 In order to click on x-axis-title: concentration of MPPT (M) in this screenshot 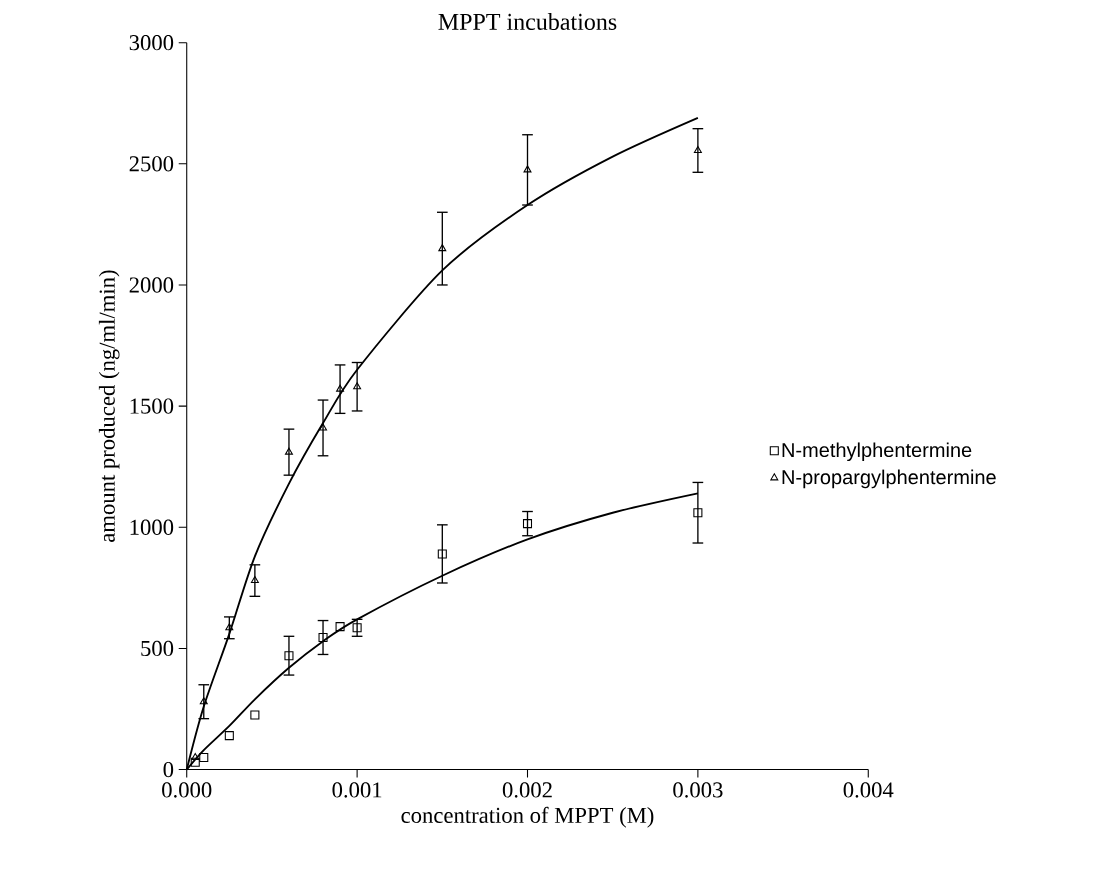, I will do `click(527, 817)`.